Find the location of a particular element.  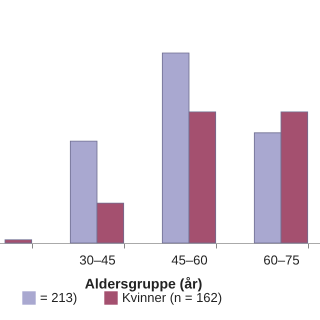

bar is located at coordinates (18, 241).